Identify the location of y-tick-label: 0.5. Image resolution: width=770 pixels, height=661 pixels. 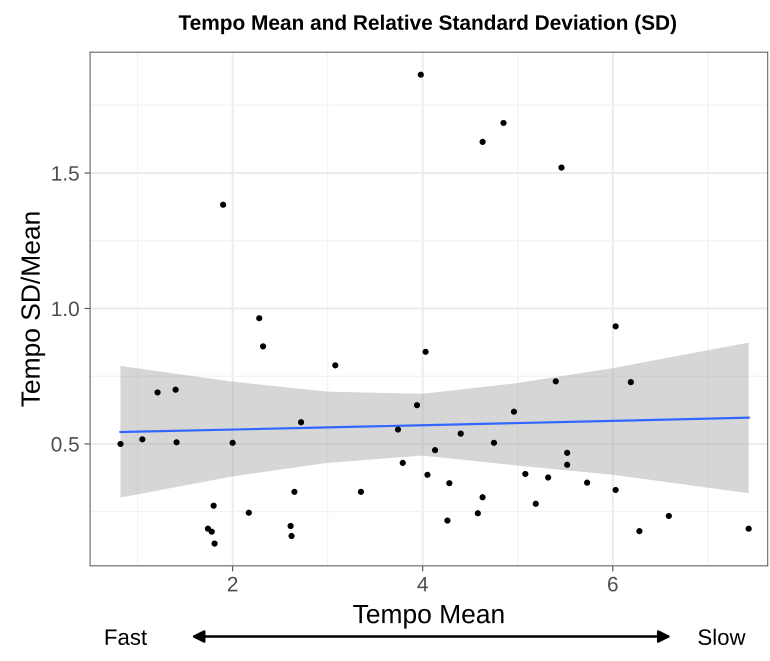
(65, 444).